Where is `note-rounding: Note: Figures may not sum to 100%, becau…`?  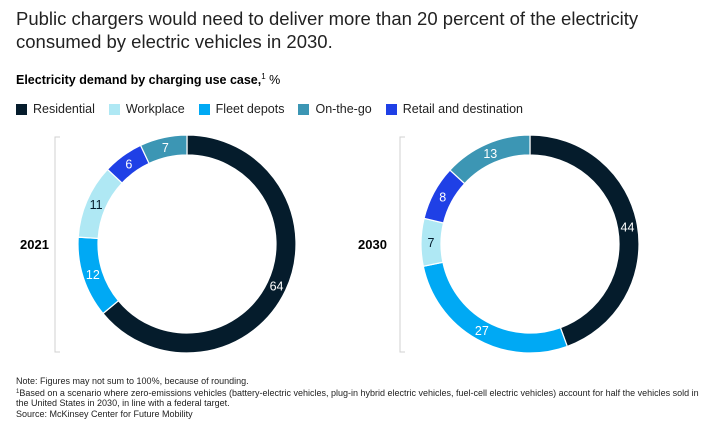 note-rounding: Note: Figures may not sum to 100%, becau… is located at coordinates (132, 381).